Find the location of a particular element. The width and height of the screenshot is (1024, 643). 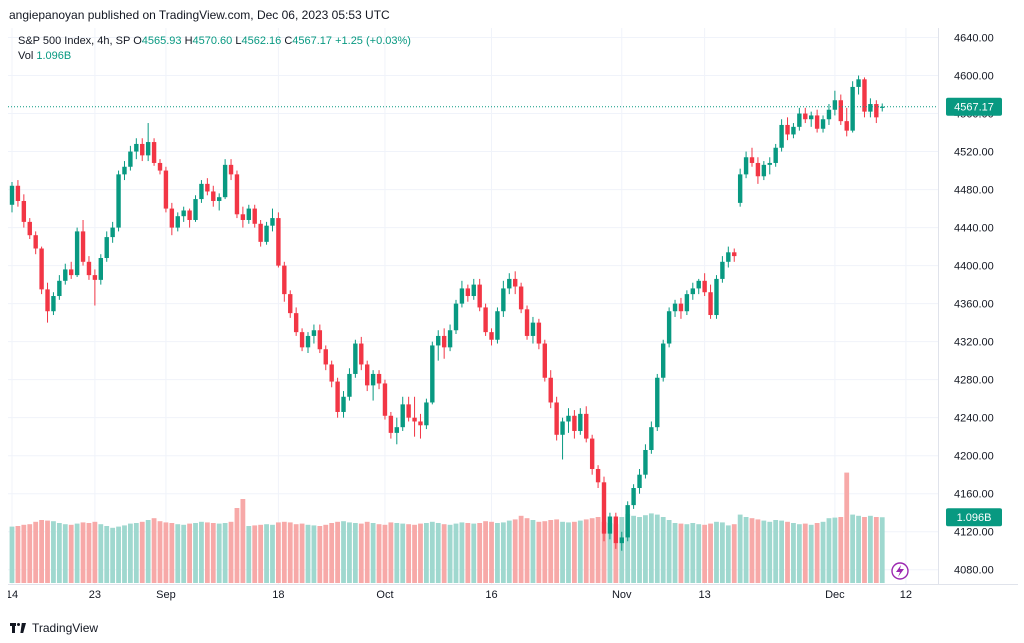

x-tick-label: 16 is located at coordinates (491, 595).